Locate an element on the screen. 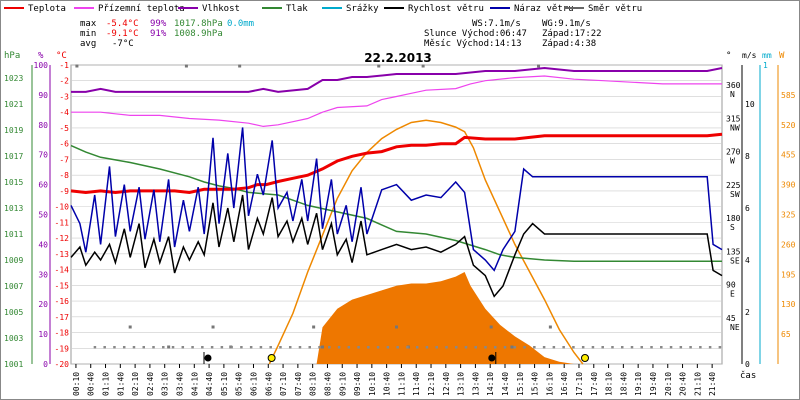  w-tick-0: 585 is located at coordinates (788, 95).